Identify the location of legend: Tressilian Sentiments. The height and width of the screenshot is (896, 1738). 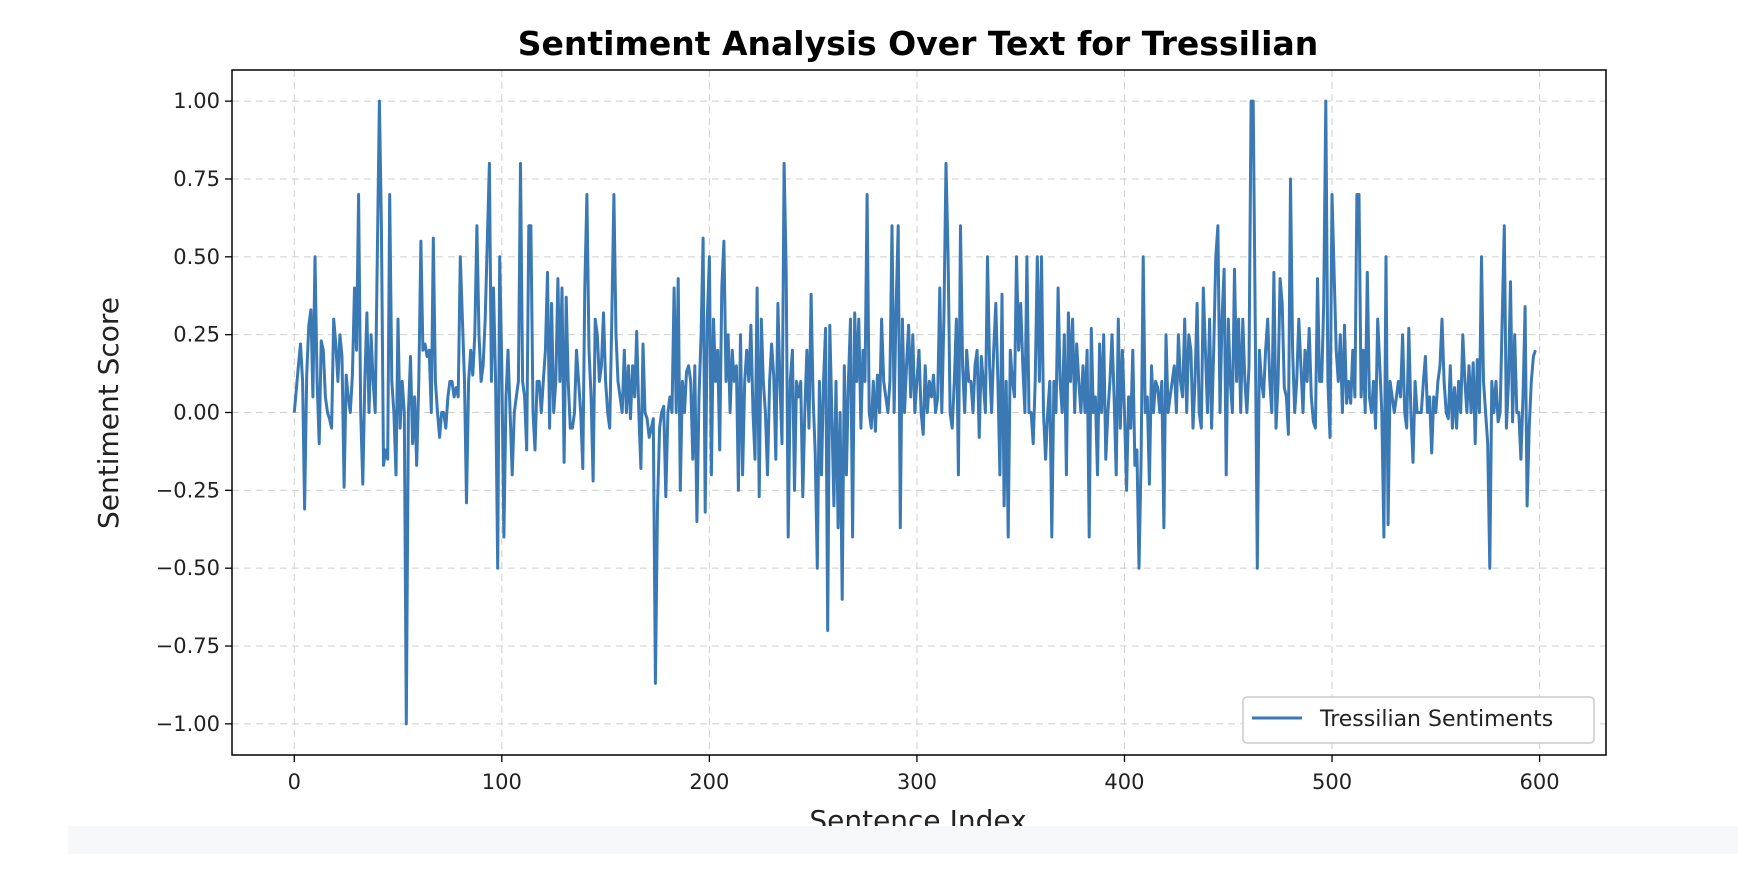
(1418, 720).